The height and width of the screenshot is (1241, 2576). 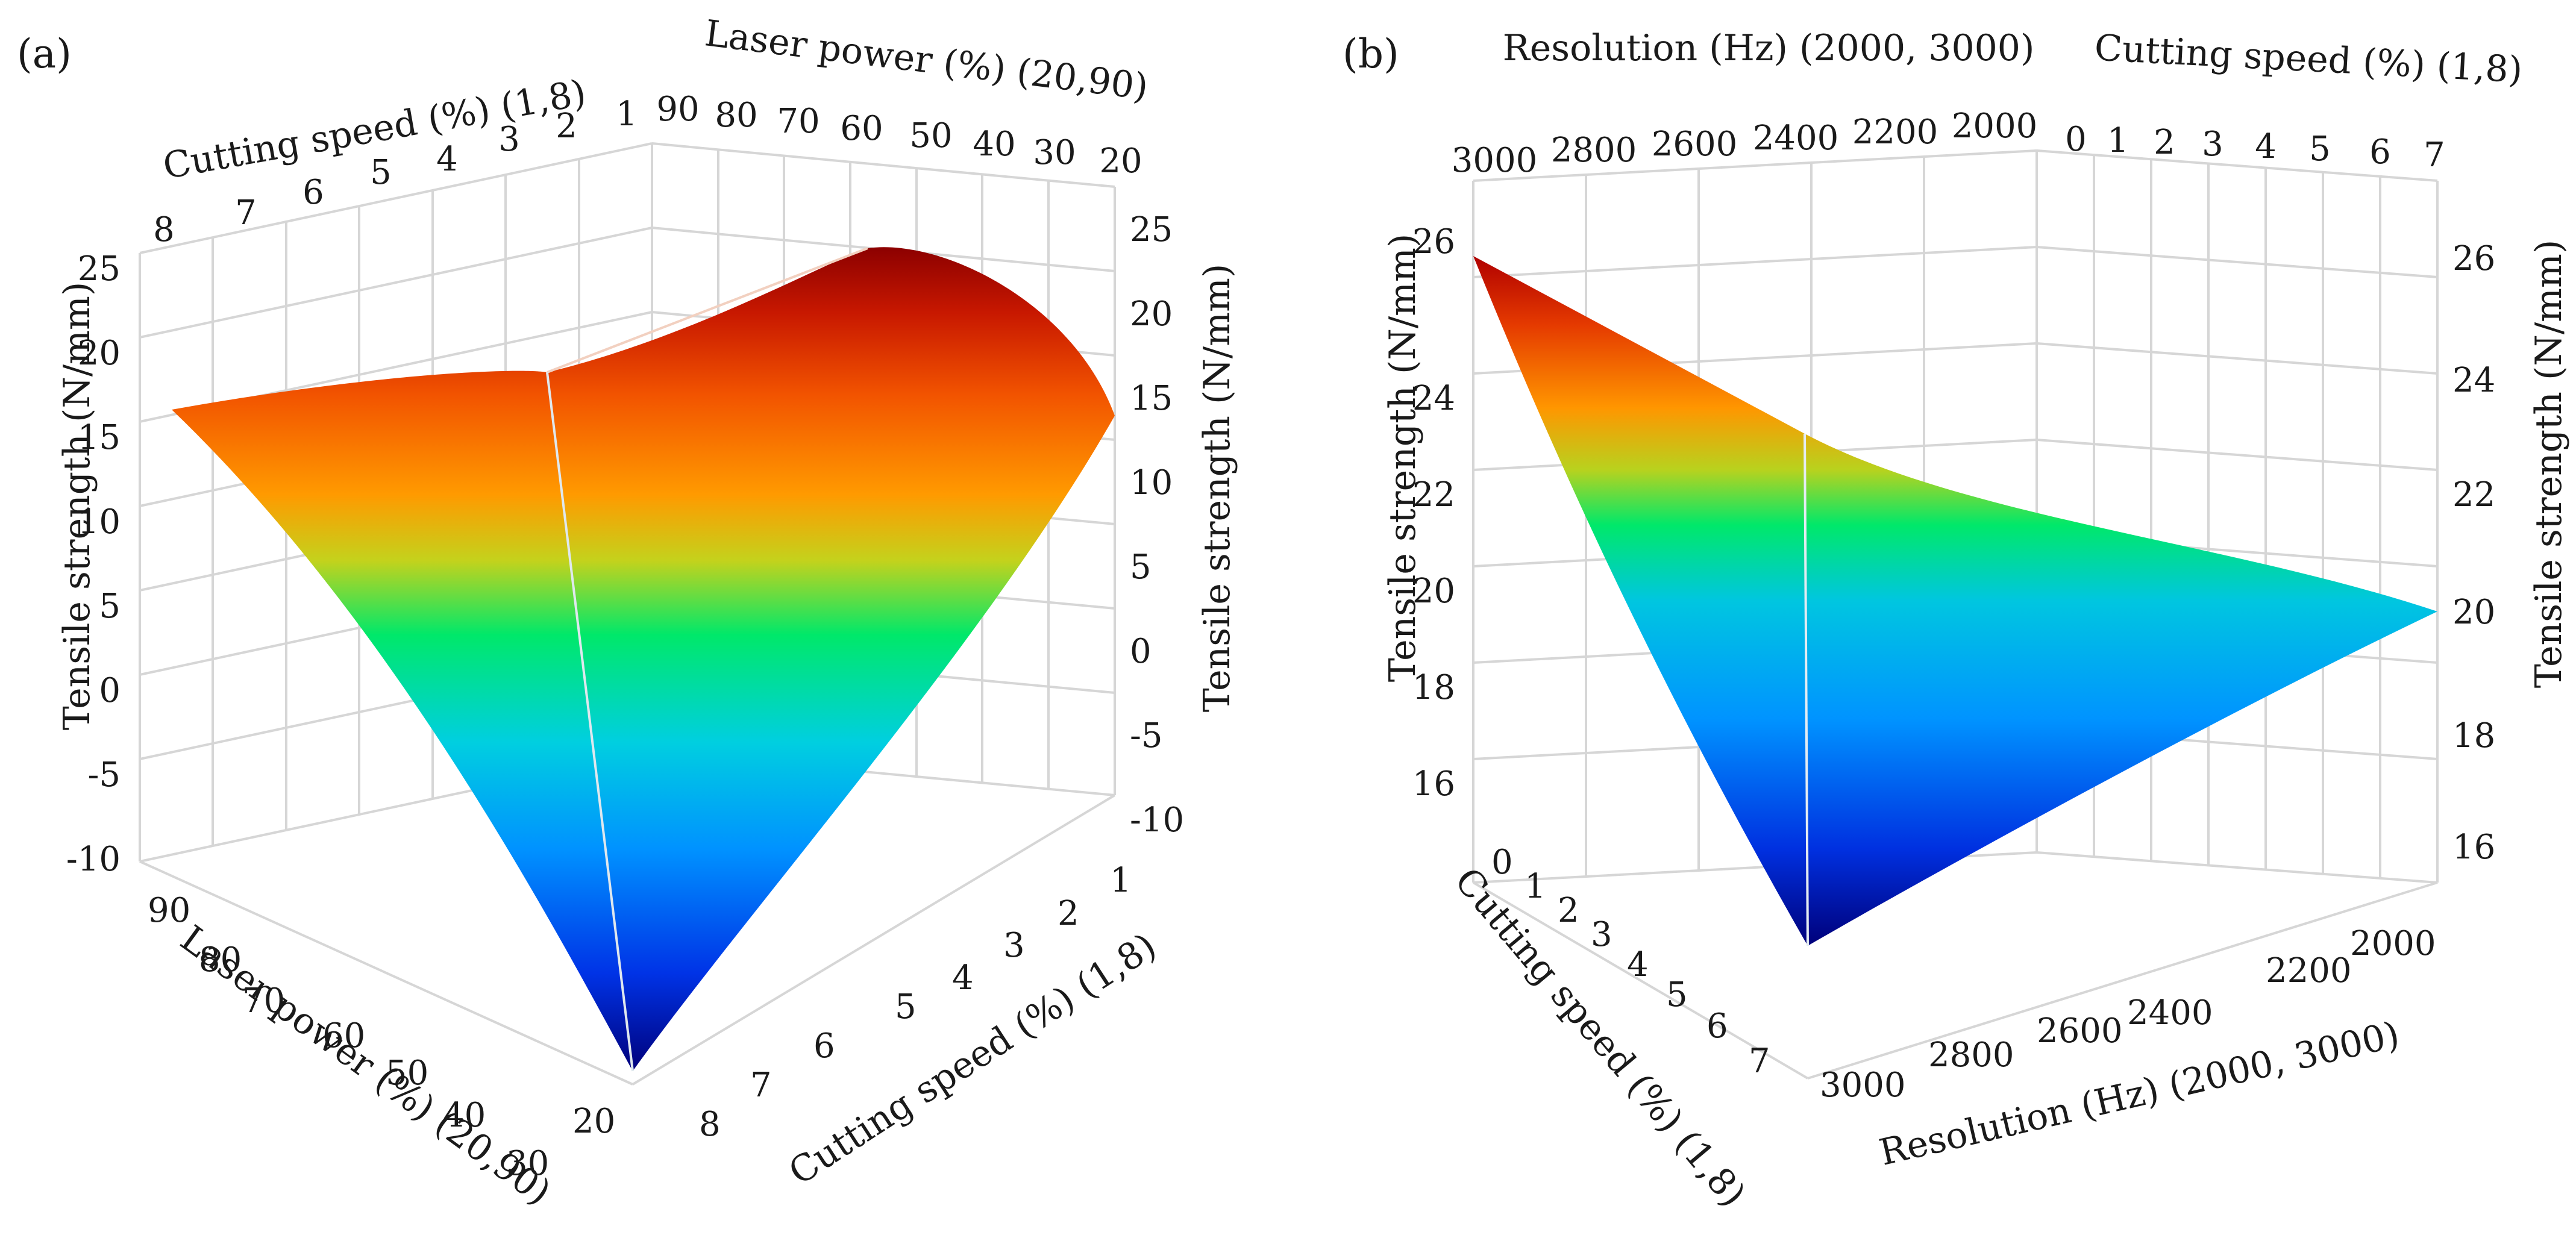 What do you see at coordinates (93, 859) in the screenshot?
I see `panel-a-zl-tick: -10` at bounding box center [93, 859].